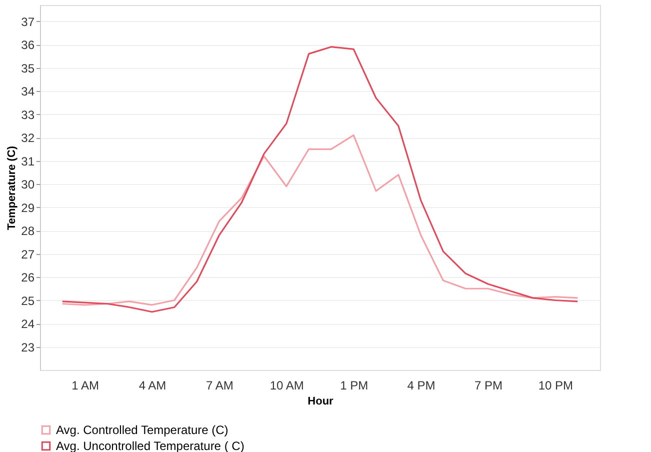 The height and width of the screenshot is (452, 651). I want to click on y-tick-label: 34, so click(28, 91).